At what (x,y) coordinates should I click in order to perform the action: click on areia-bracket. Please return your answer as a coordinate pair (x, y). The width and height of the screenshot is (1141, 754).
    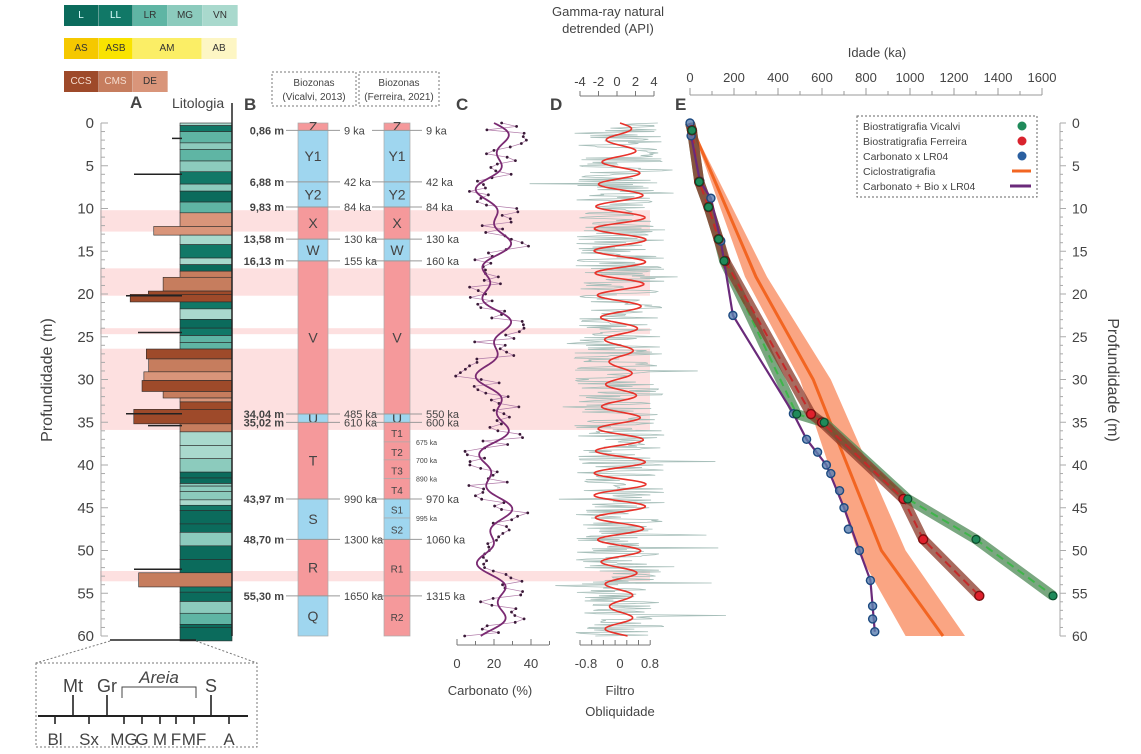
    Looking at the image, I should click on (159, 692).